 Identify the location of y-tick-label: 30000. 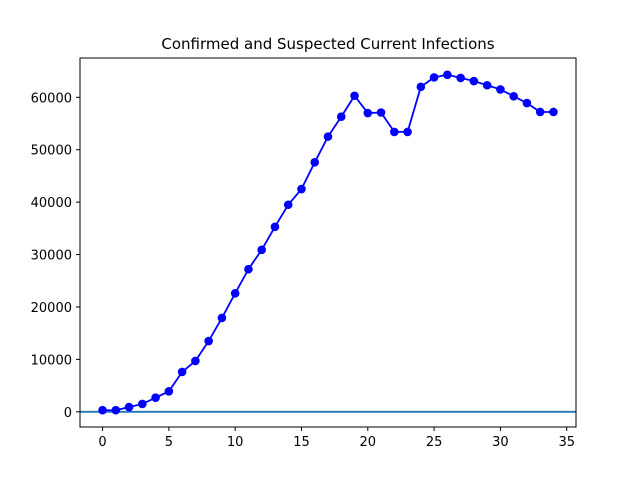
(51, 256).